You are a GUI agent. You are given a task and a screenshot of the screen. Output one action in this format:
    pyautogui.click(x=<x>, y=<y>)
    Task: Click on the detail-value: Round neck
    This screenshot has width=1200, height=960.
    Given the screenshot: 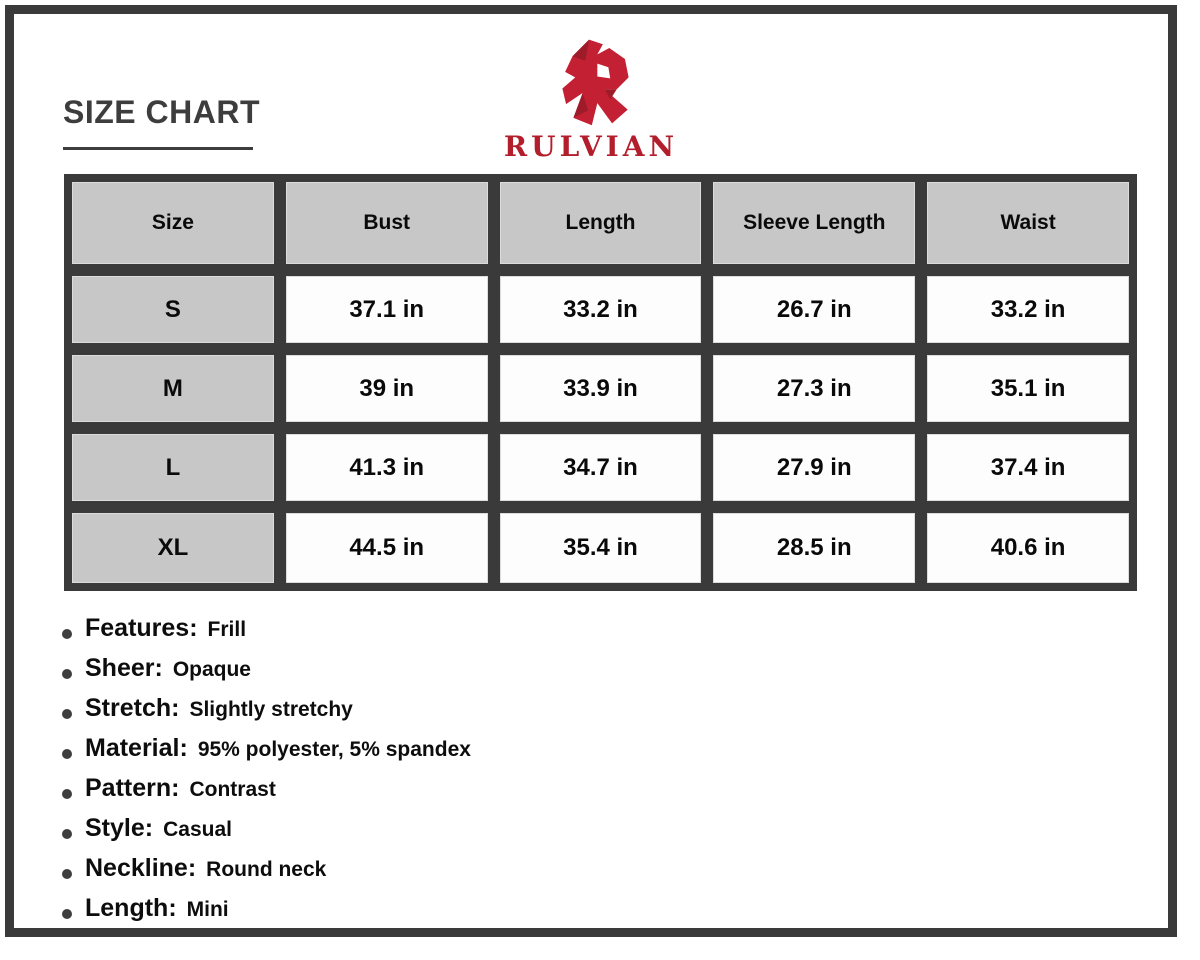 What is the action you would take?
    pyautogui.click(x=266, y=869)
    